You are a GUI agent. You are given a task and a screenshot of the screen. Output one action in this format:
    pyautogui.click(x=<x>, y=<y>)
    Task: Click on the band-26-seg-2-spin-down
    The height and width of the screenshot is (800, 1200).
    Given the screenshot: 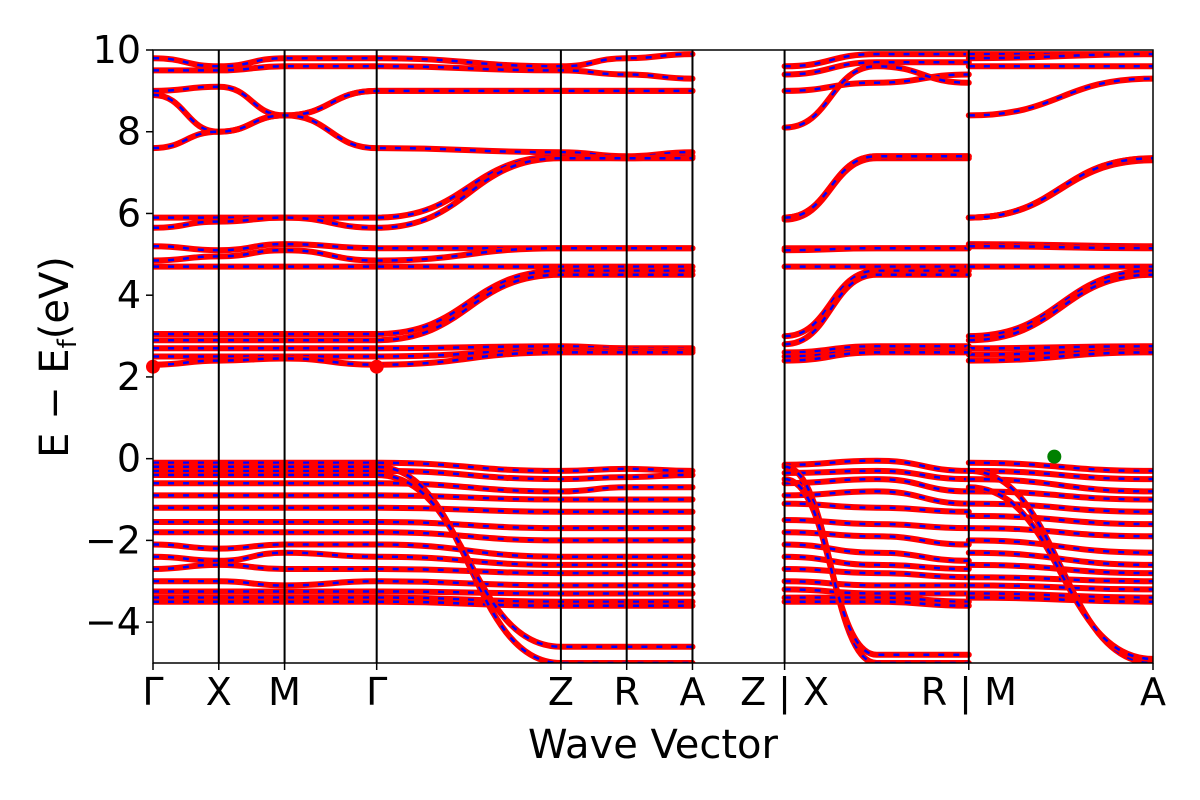 What is the action you would take?
    pyautogui.click(x=1060, y=587)
    